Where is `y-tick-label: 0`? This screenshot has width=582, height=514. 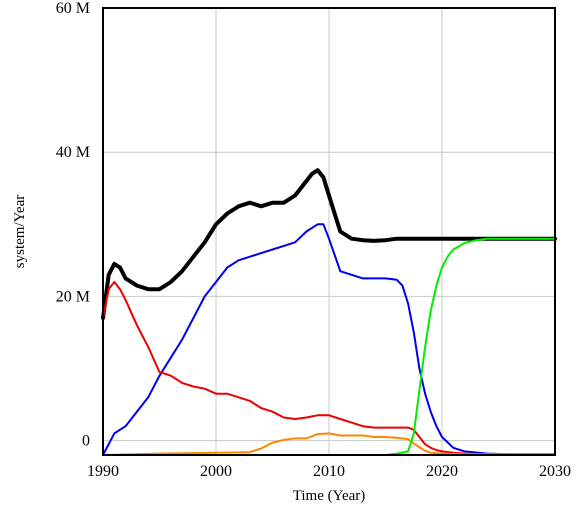 y-tick-label: 0 is located at coordinates (86, 441).